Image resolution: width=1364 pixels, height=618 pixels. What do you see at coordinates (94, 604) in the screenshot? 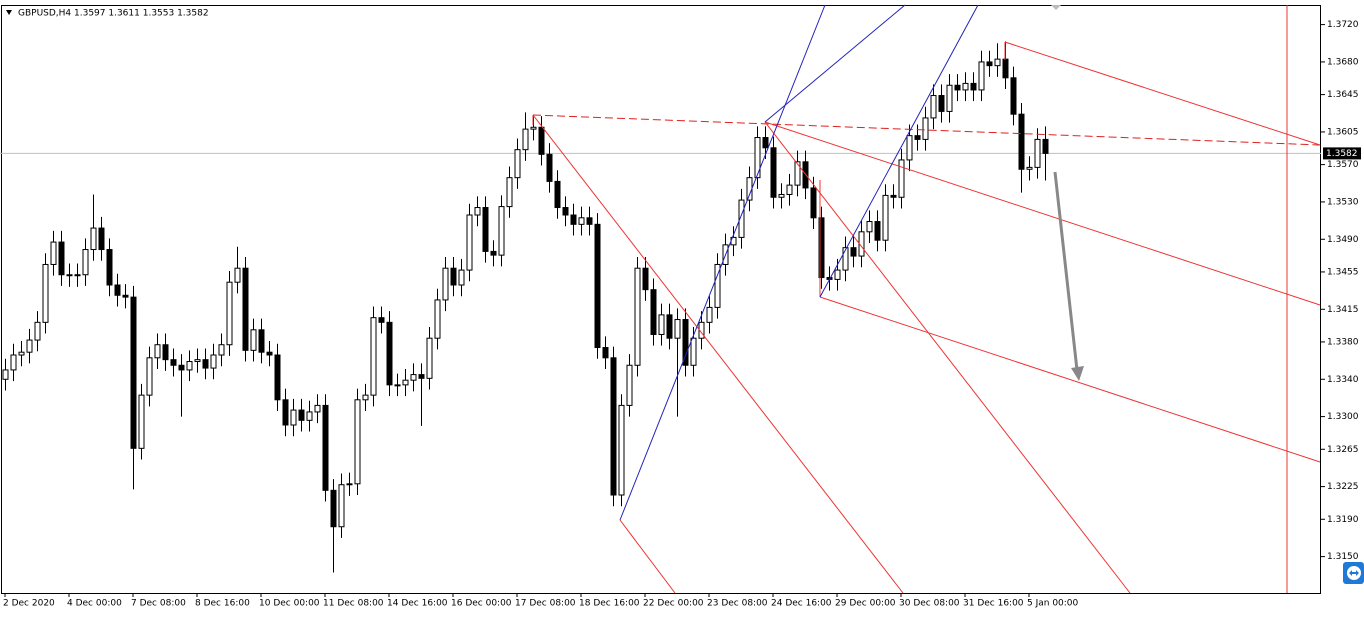
I see `x-tick-label: 4 Dec 00:00` at bounding box center [94, 604].